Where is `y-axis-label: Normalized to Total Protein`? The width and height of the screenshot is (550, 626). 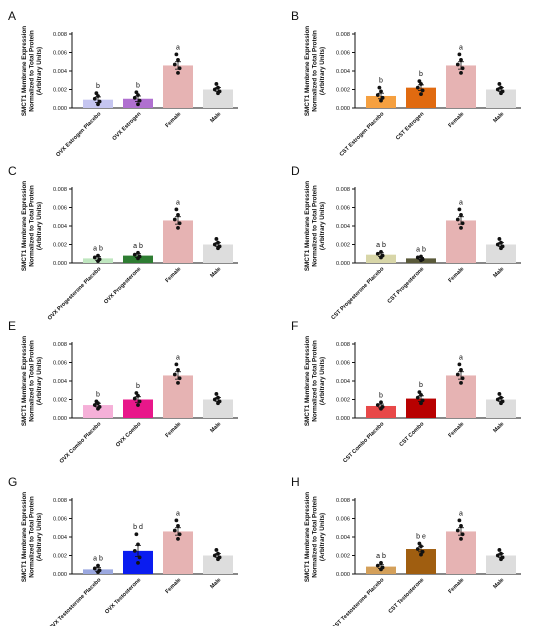
y-axis-label: Normalized to Total Protein is located at coordinates (32, 71).